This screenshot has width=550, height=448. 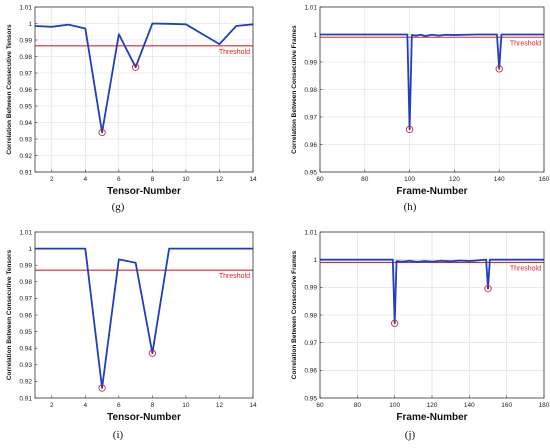 What do you see at coordinates (410, 207) in the screenshot?
I see `panel-label: (h)` at bounding box center [410, 207].